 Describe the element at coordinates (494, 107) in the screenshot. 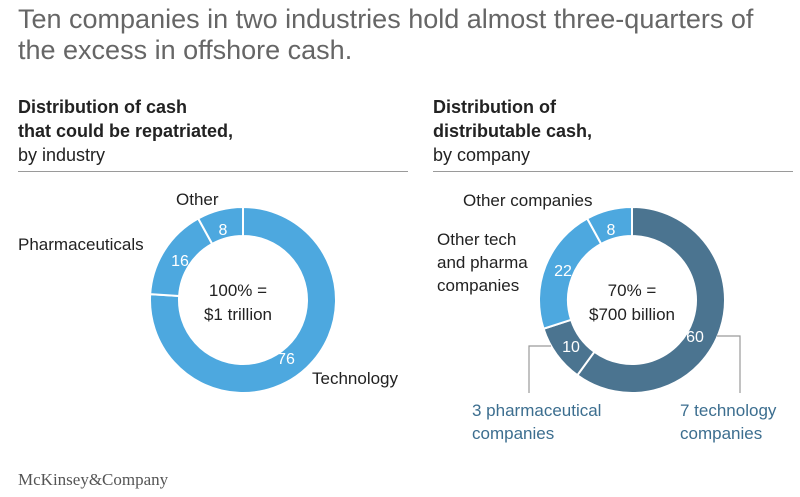

I see `right-heading-line-1: Distribution of` at that location.